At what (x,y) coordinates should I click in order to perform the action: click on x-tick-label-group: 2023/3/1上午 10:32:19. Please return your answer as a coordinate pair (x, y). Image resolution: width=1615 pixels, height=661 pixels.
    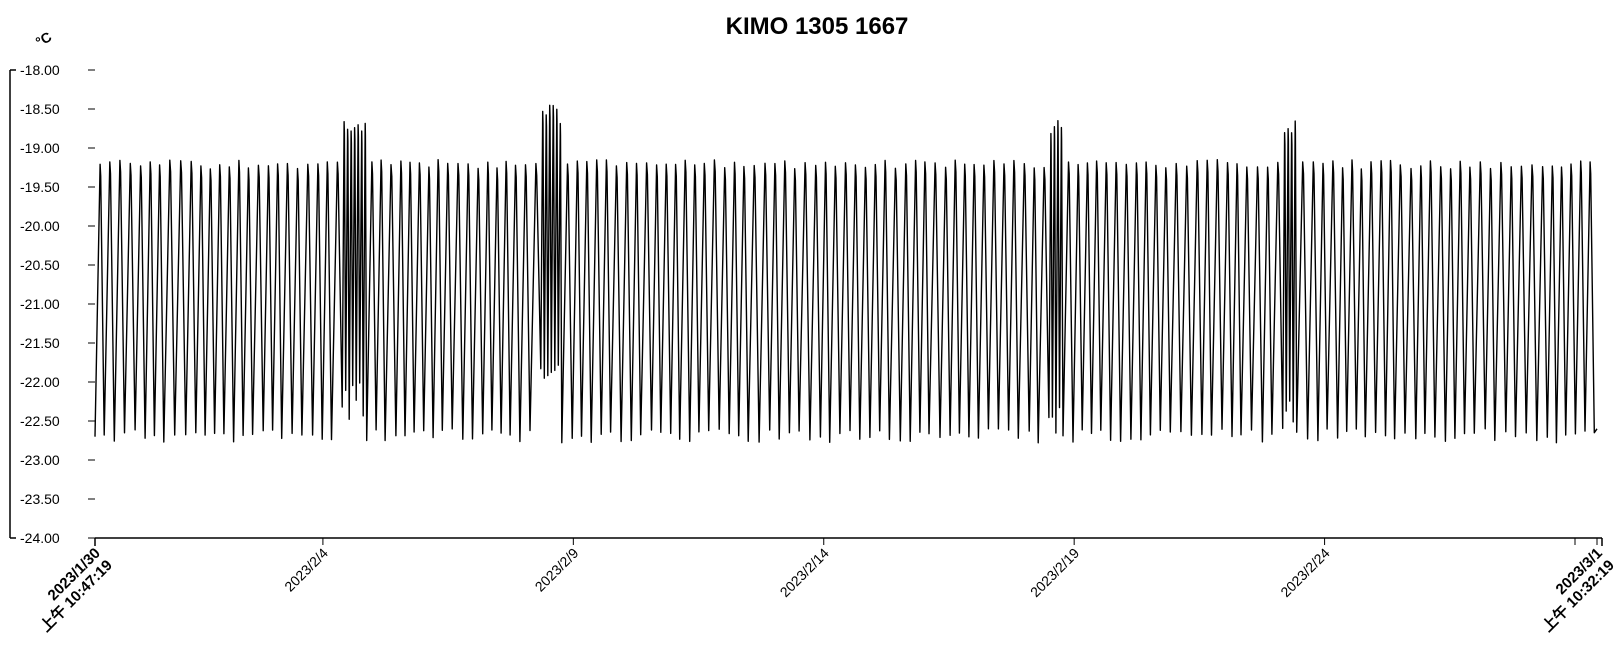
    Looking at the image, I should click on (1576, 590).